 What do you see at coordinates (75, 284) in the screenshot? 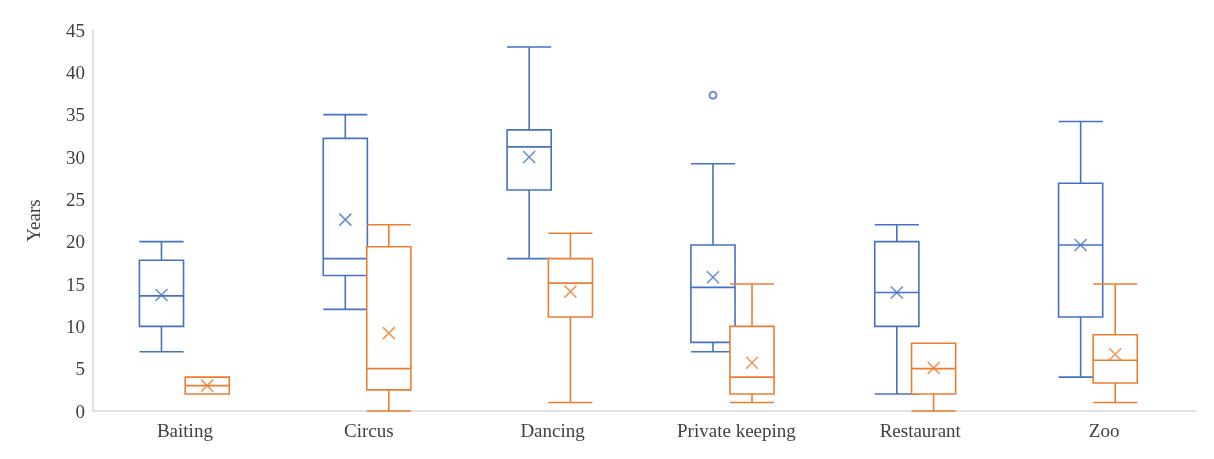
I see `y-tick-label: 15` at bounding box center [75, 284].